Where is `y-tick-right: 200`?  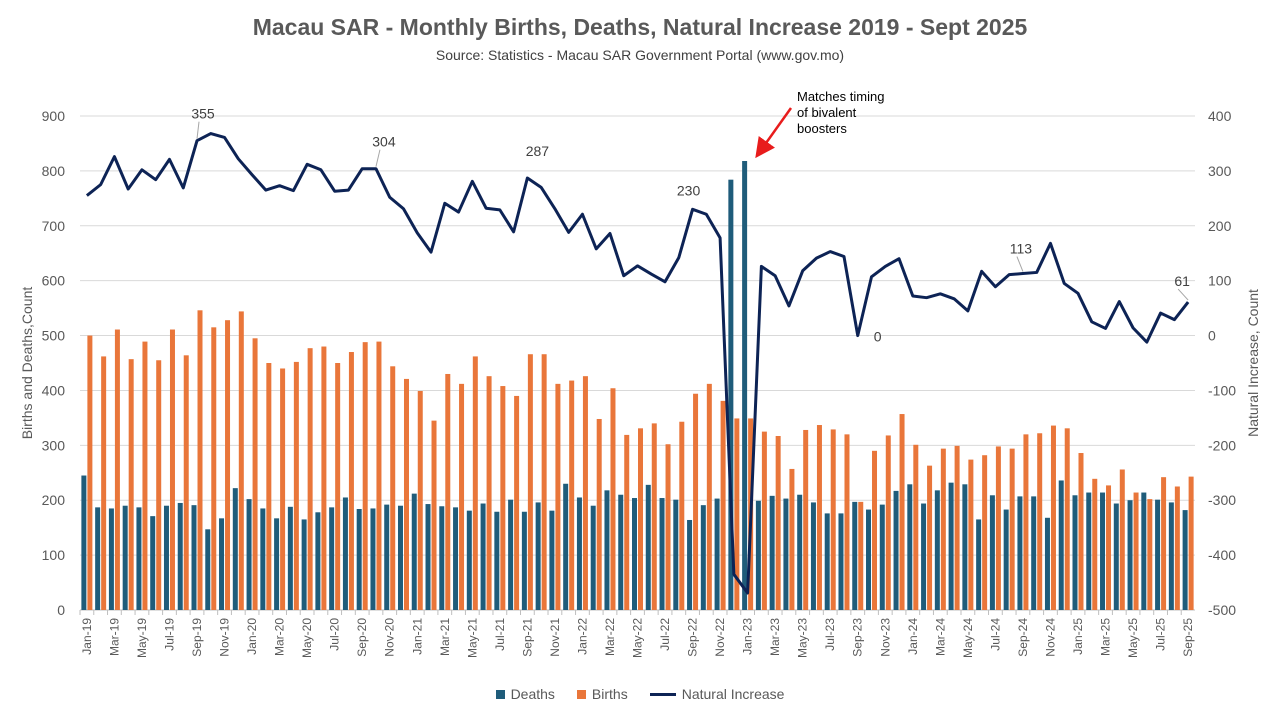
y-tick-right: 200 is located at coordinates (1220, 226).